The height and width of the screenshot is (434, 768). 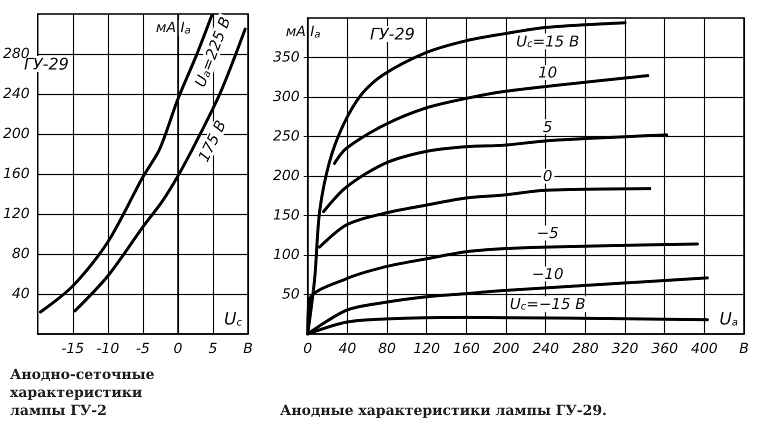 What do you see at coordinates (548, 273) in the screenshot?
I see `series-label: −10` at bounding box center [548, 273].